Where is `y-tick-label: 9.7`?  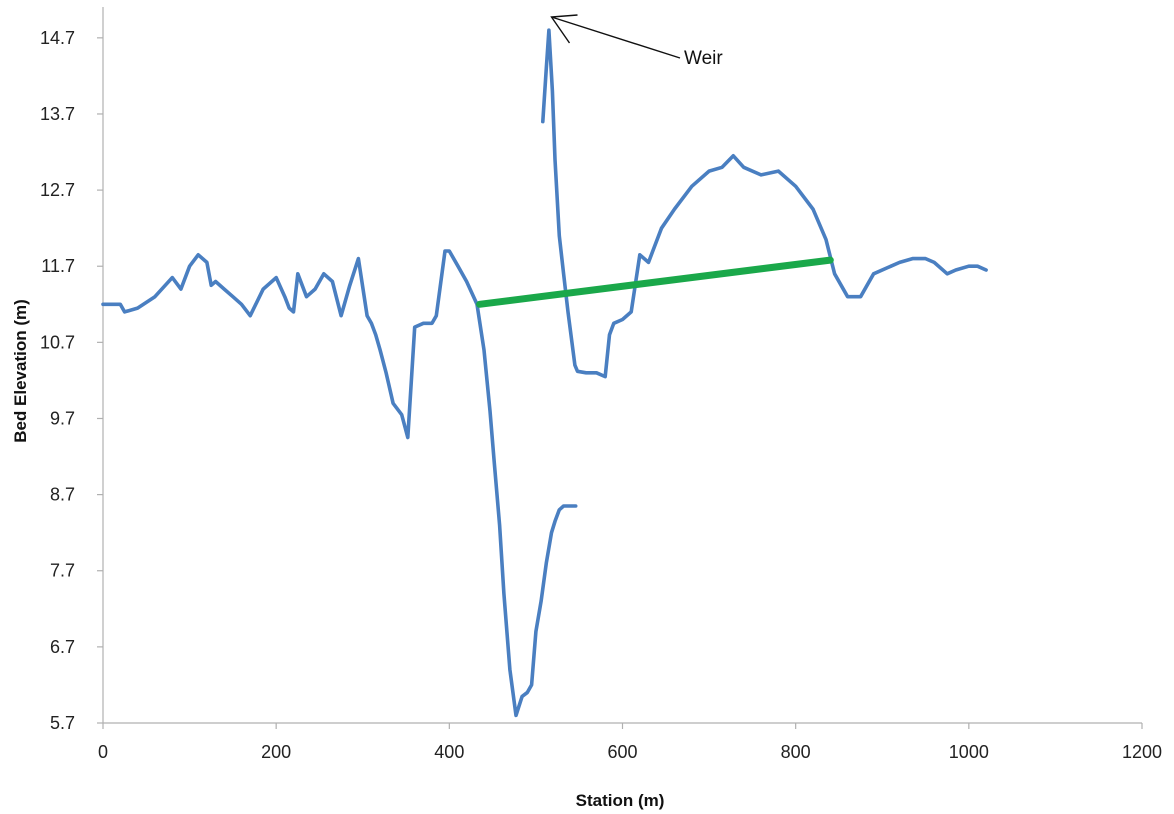
y-tick-label: 9.7 is located at coordinates (62, 418).